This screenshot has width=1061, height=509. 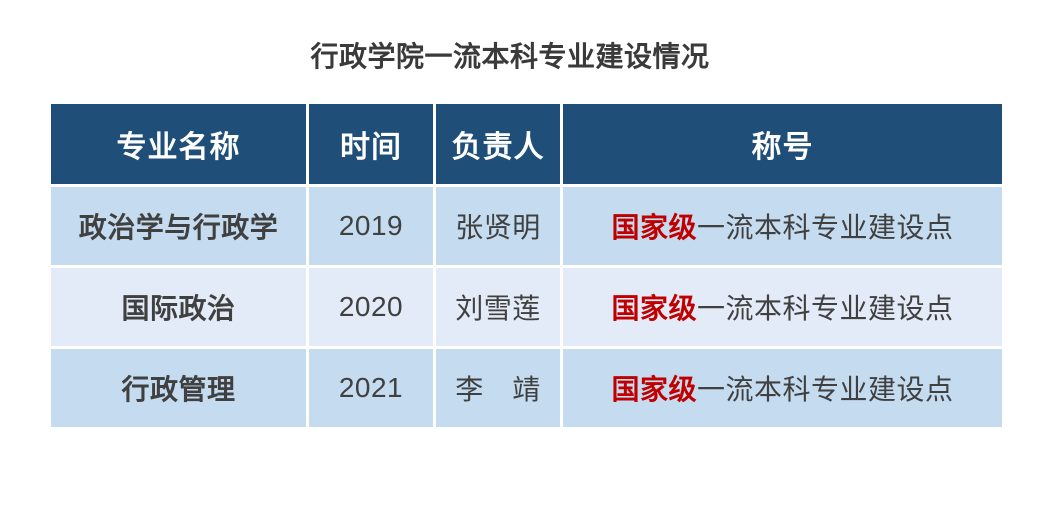 I want to click on header-cell-title: 称号, so click(x=782, y=143).